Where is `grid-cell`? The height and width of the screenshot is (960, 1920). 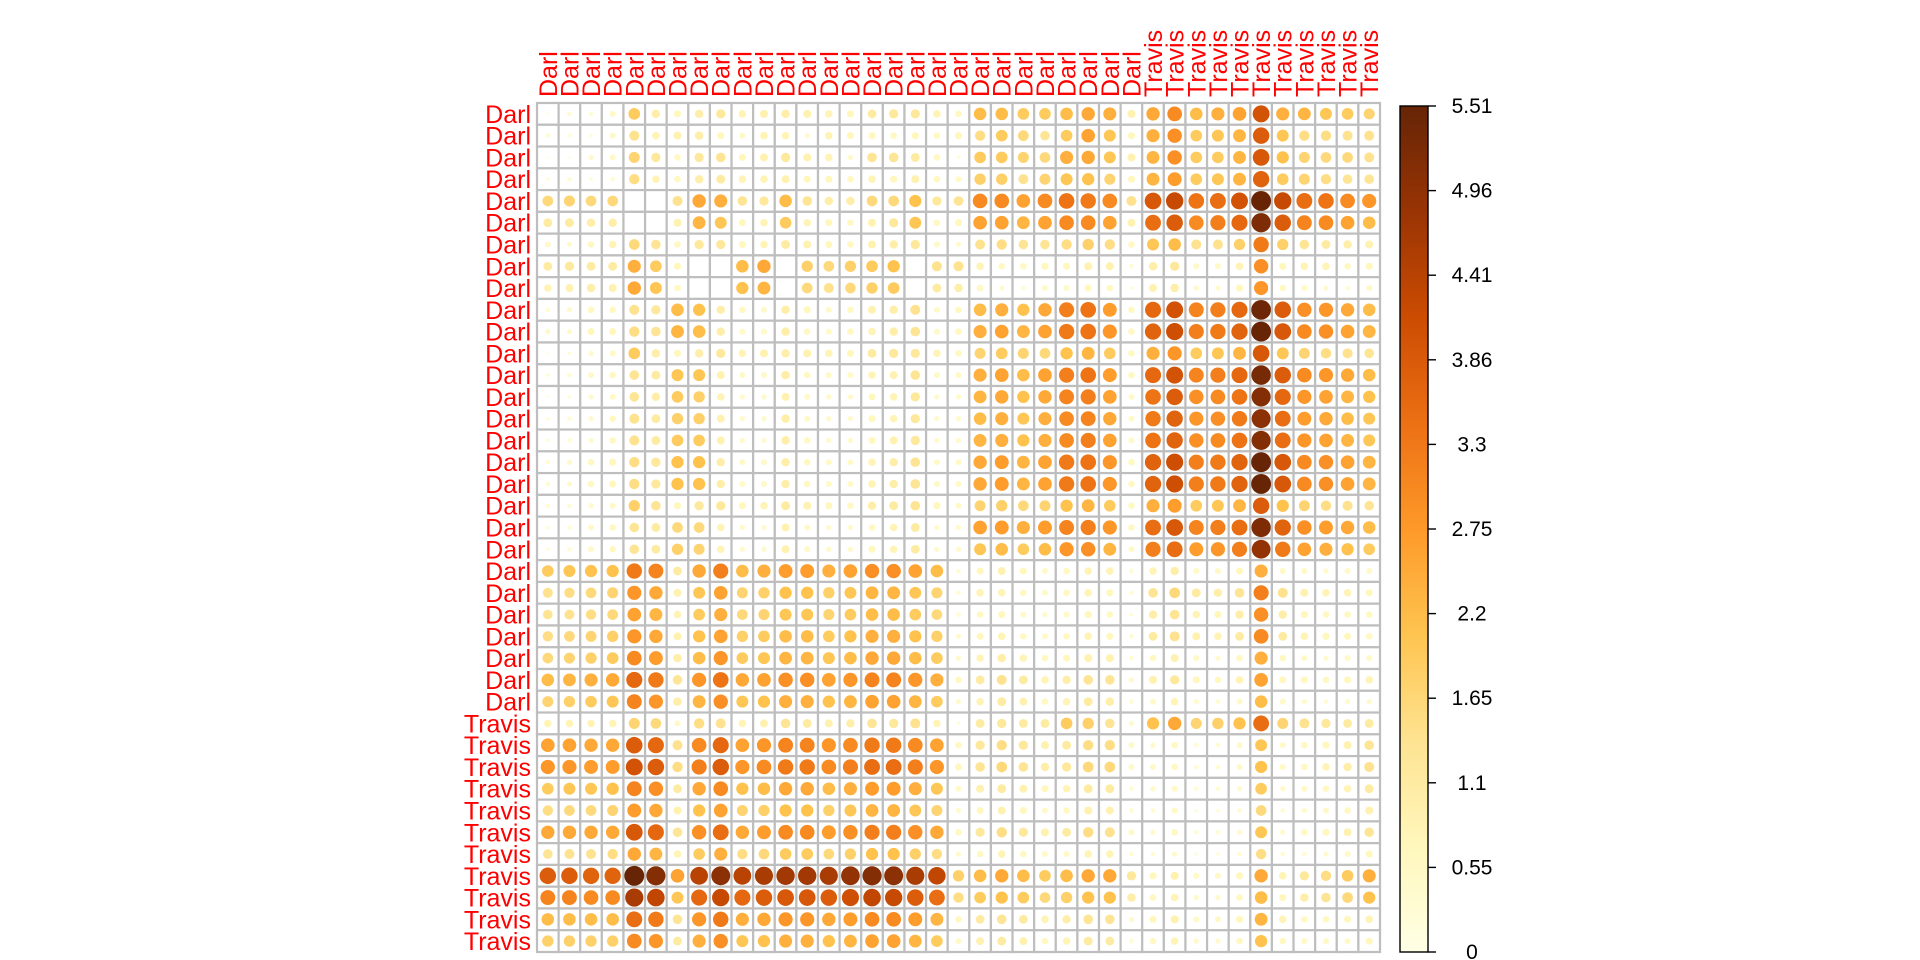 grid-cell is located at coordinates (720, 266).